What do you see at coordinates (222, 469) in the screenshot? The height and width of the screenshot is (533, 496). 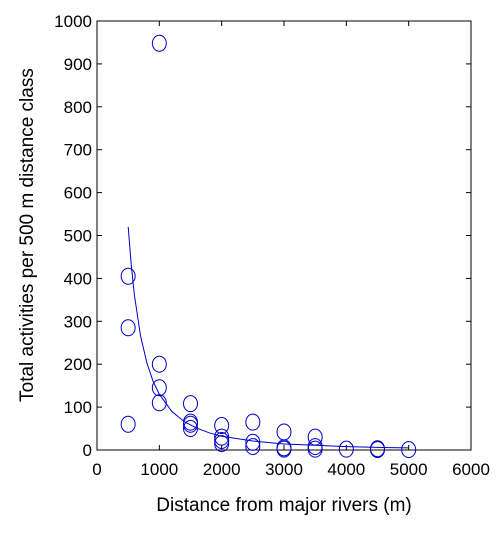 I see `x-tick-label: 2000` at bounding box center [222, 469].